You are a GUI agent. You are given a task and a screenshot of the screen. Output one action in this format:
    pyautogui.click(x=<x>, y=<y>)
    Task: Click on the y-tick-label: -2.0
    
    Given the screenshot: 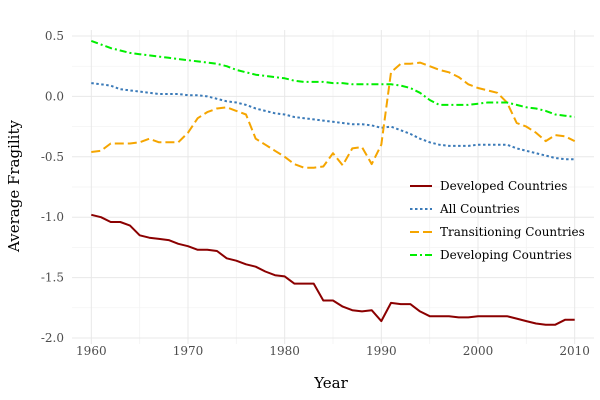 What is the action you would take?
    pyautogui.click(x=52, y=338)
    